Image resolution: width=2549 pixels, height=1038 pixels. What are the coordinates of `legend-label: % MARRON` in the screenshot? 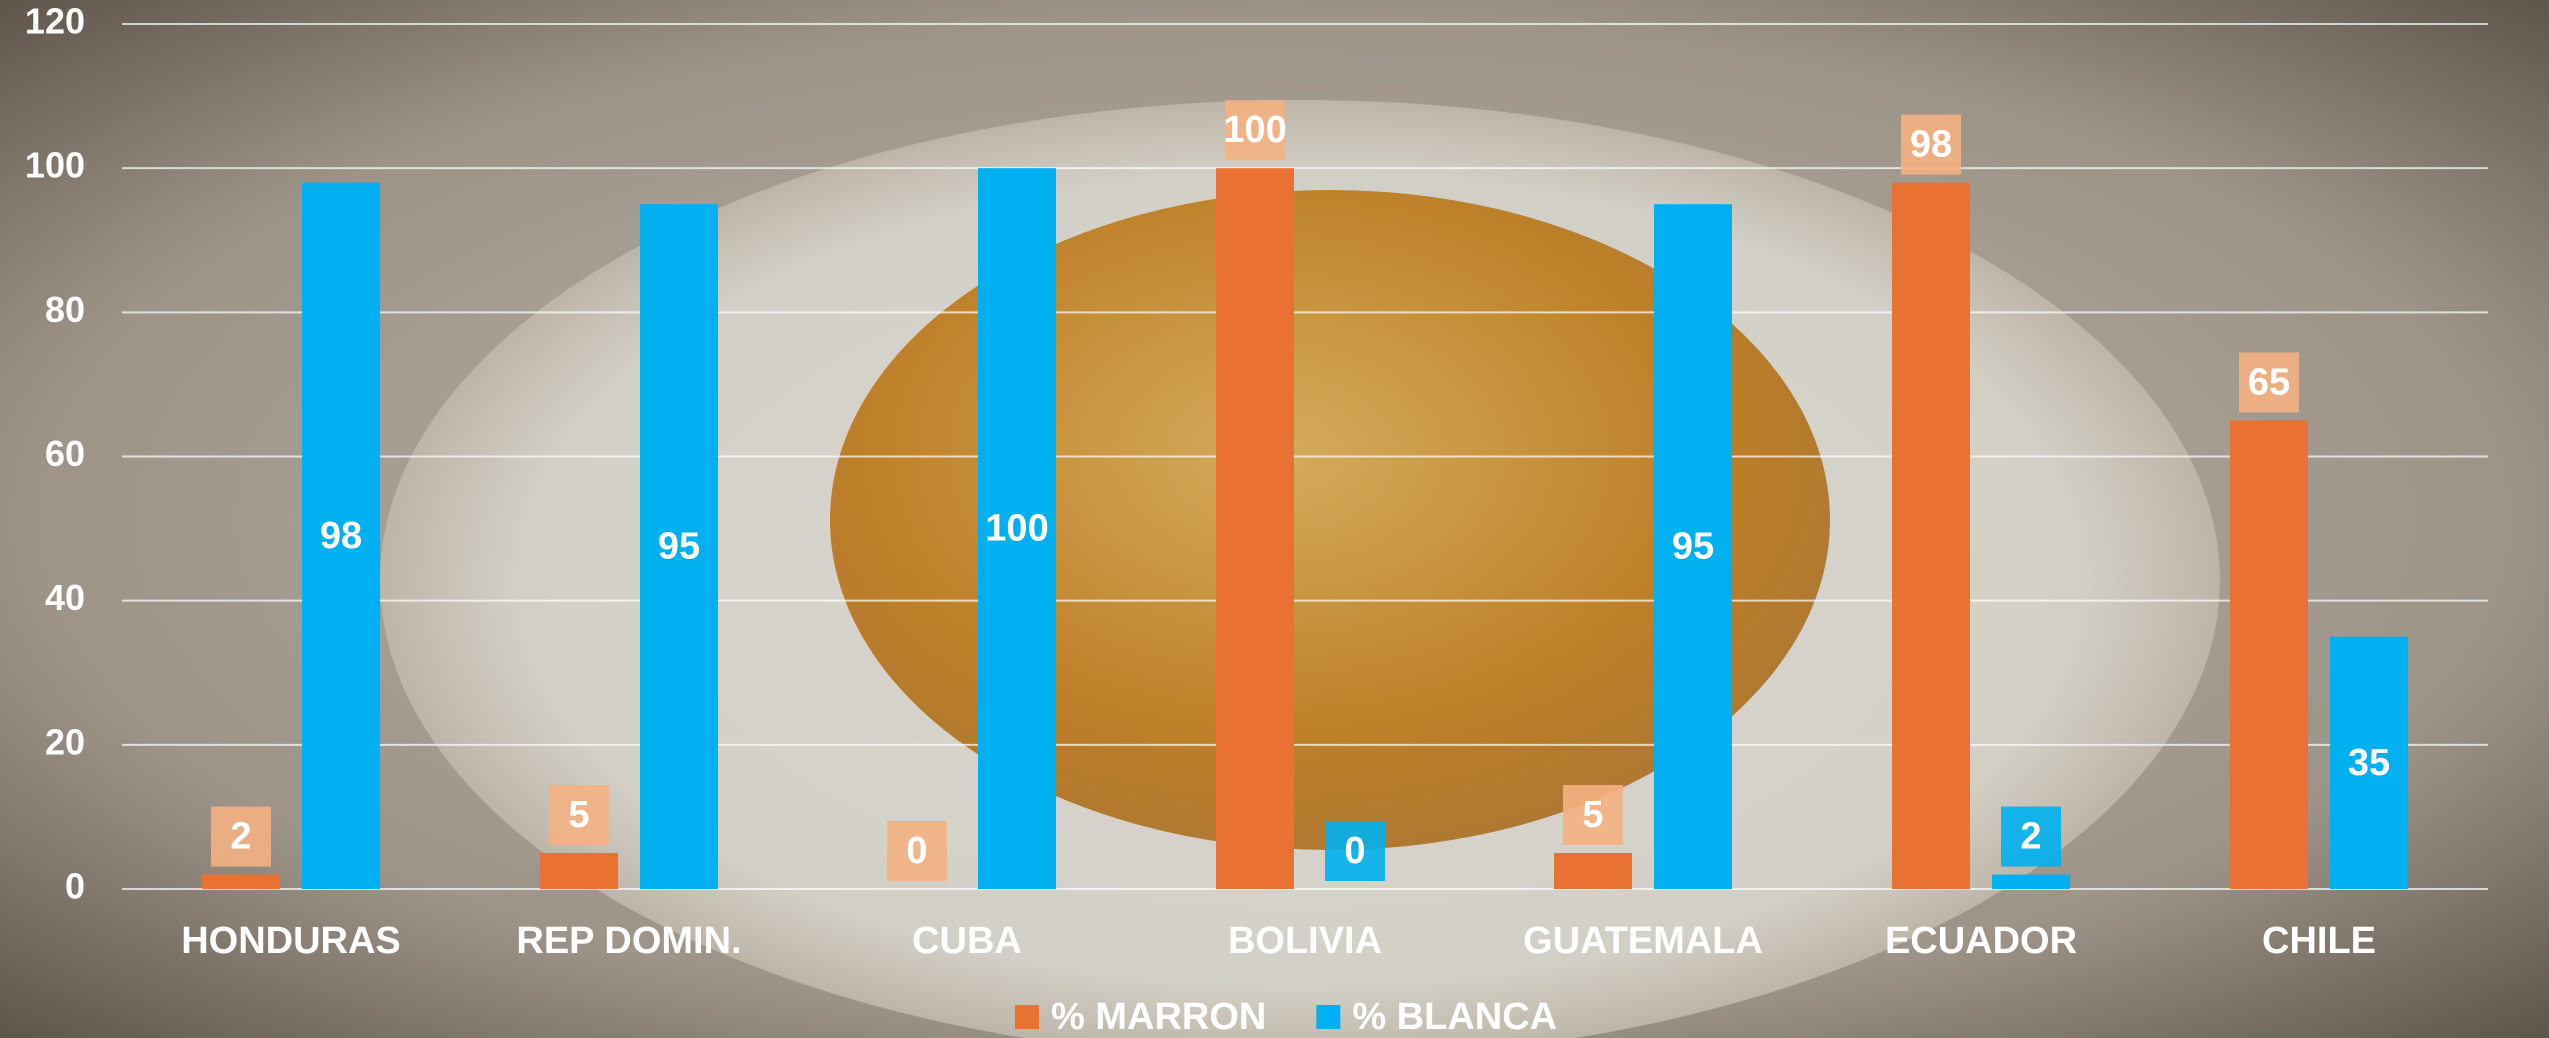 It's located at (1158, 1017).